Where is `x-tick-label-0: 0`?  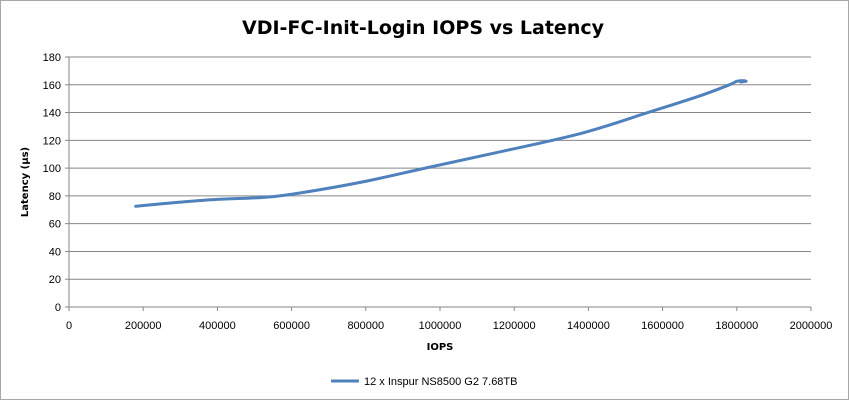 x-tick-label-0: 0 is located at coordinates (69, 326).